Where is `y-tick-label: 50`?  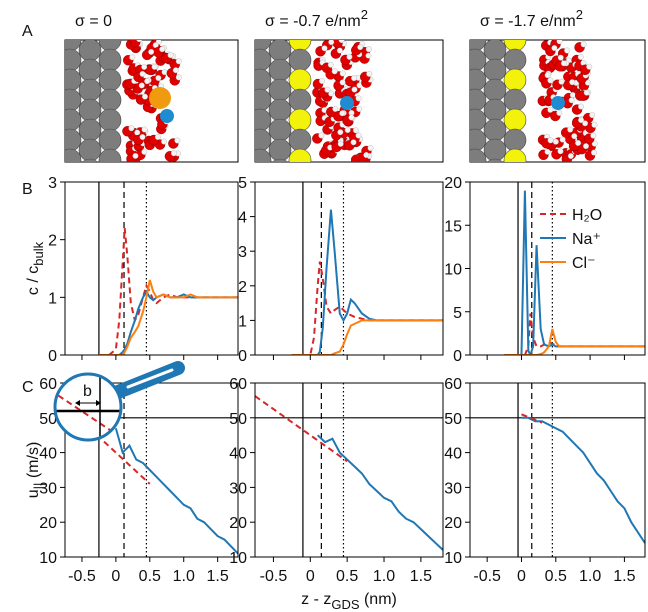
y-tick-label: 50 is located at coordinates (238, 419).